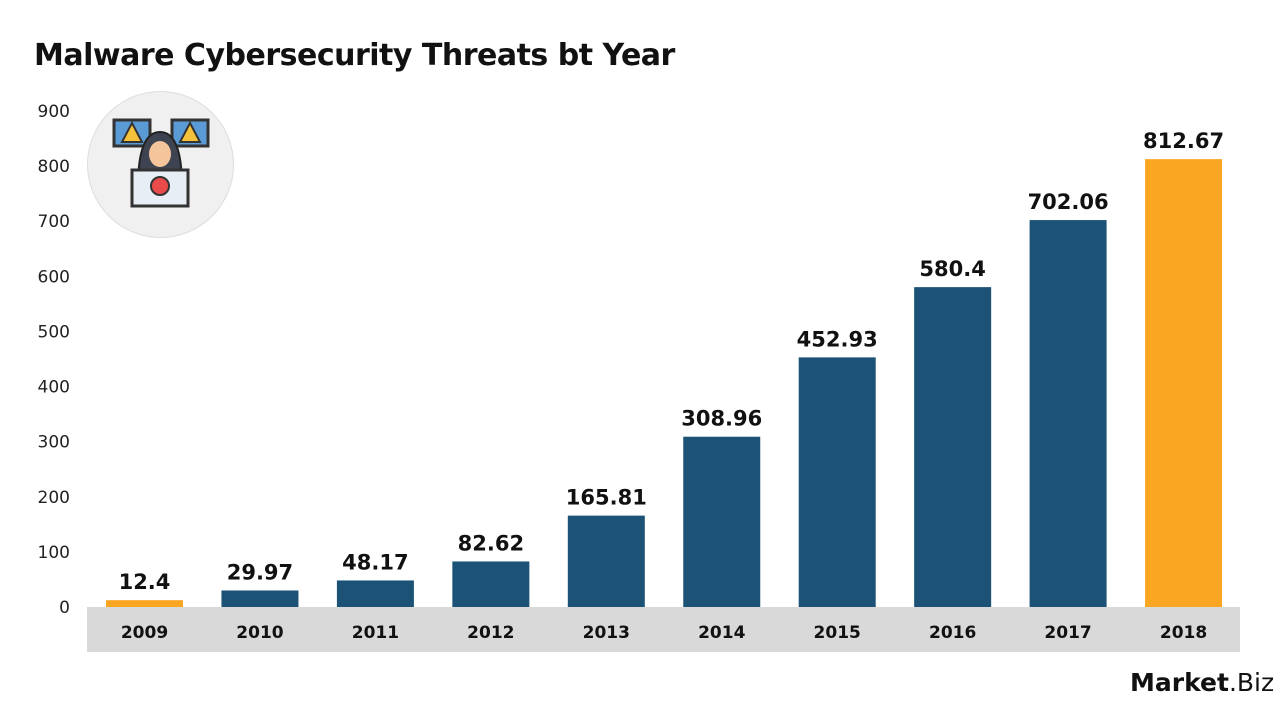 The width and height of the screenshot is (1280, 720). Describe the element at coordinates (1068, 202) in the screenshot. I see `data-label-2017: 702.06` at that location.